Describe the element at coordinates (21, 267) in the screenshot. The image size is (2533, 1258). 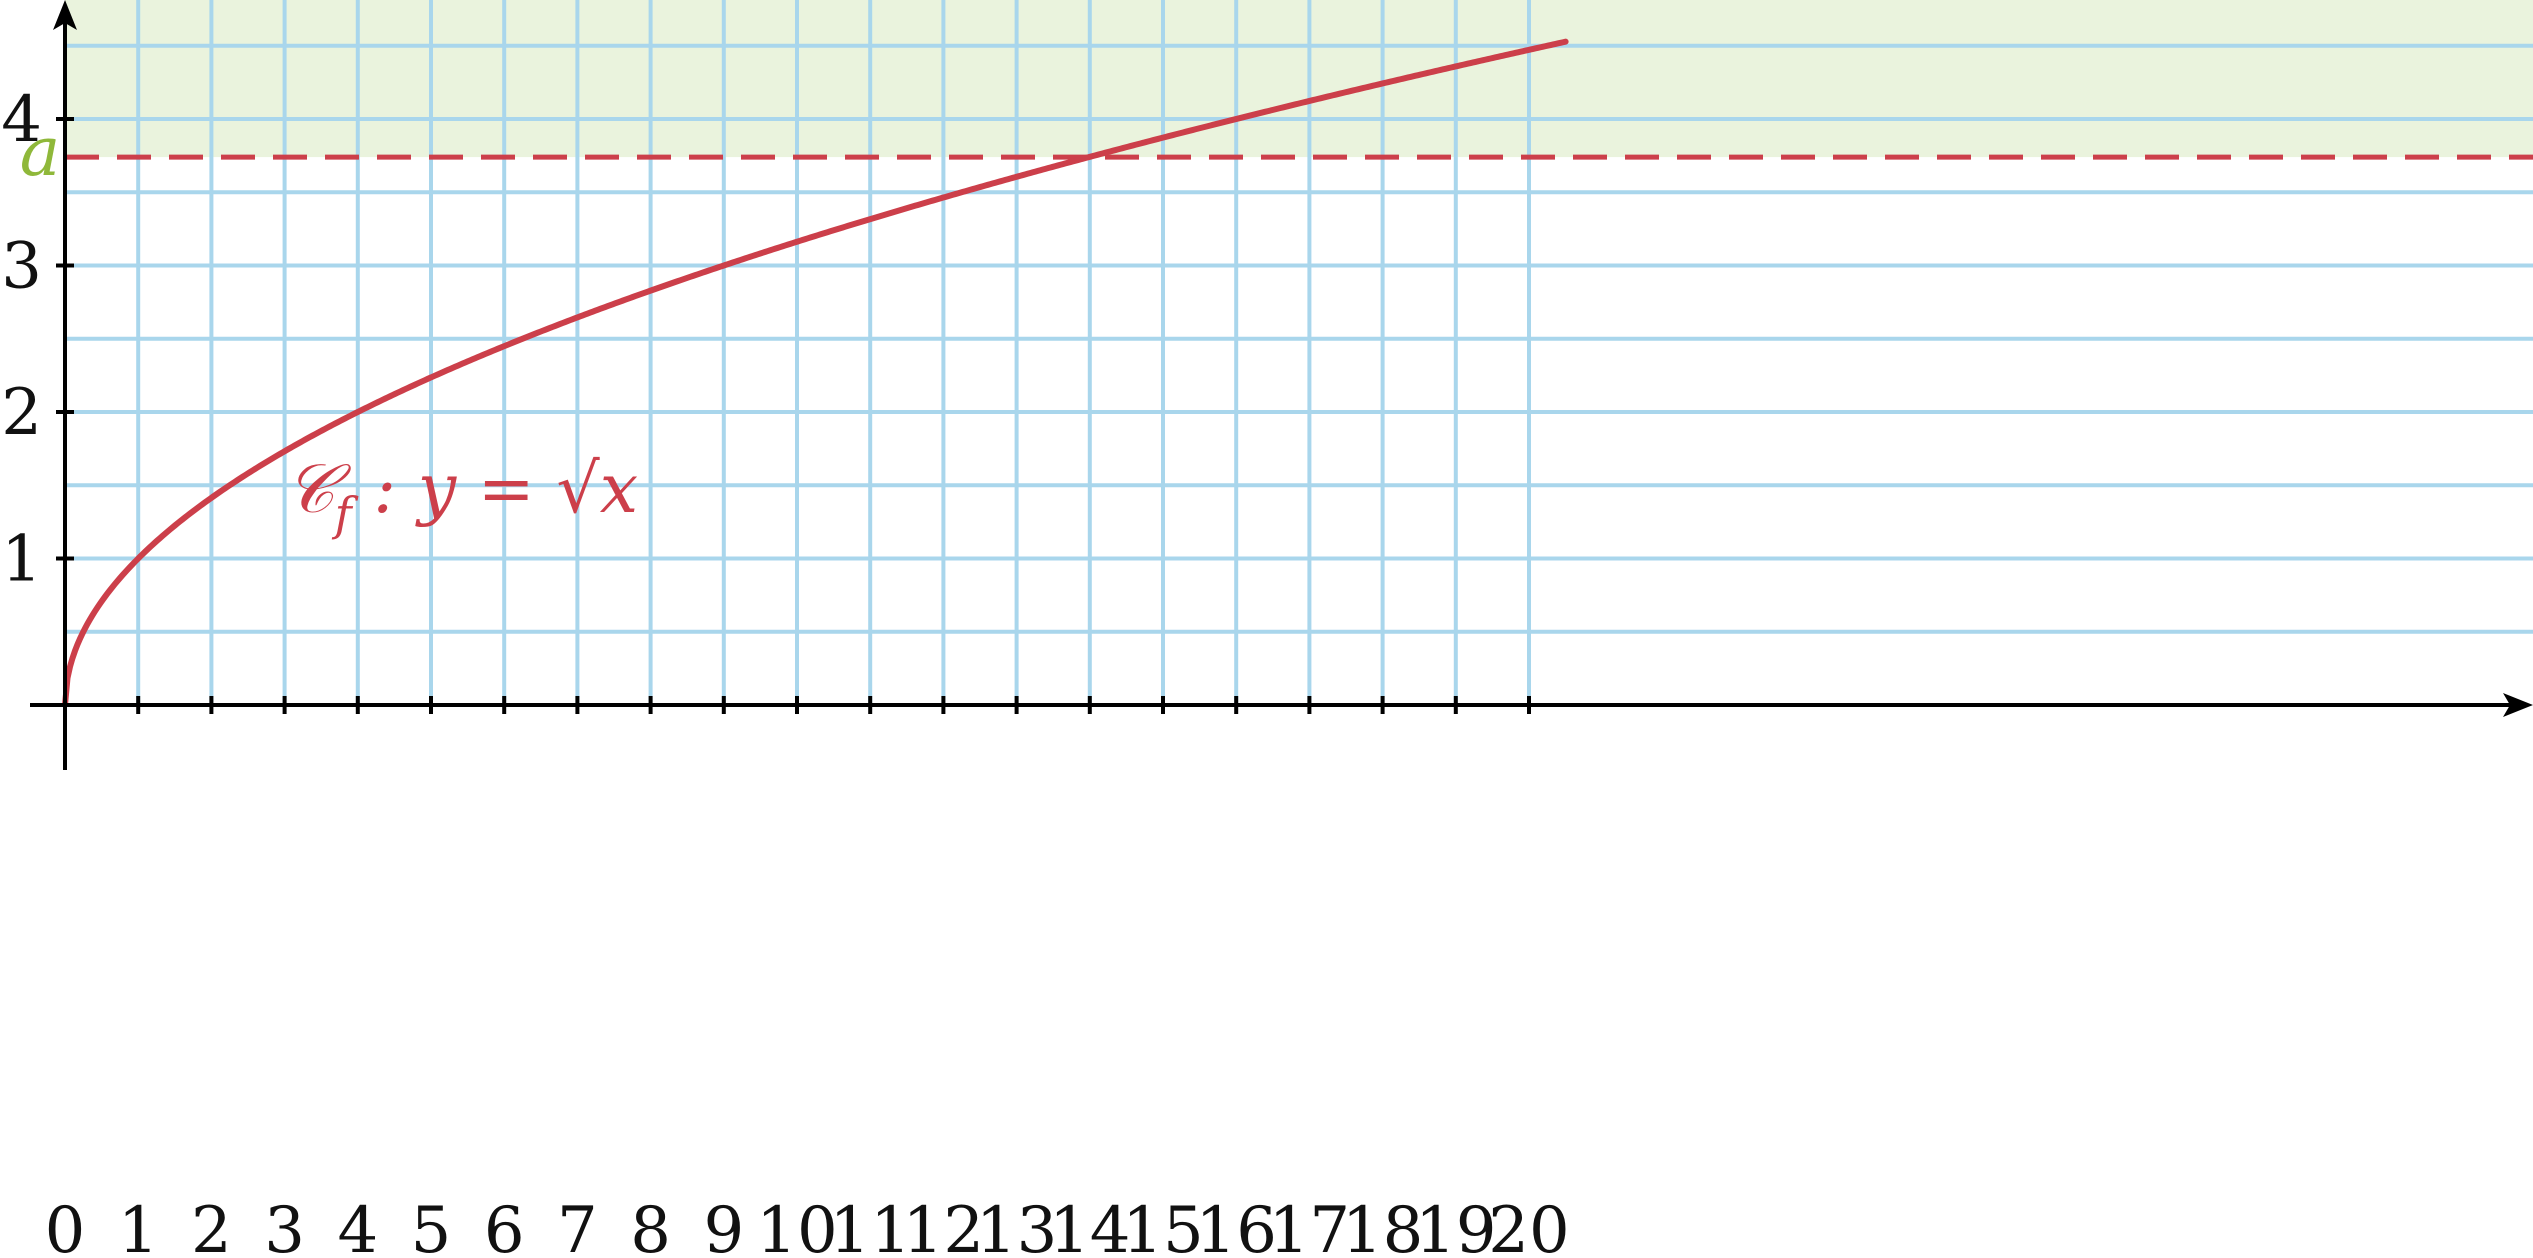
I see `y-tick-label: 3` at that location.